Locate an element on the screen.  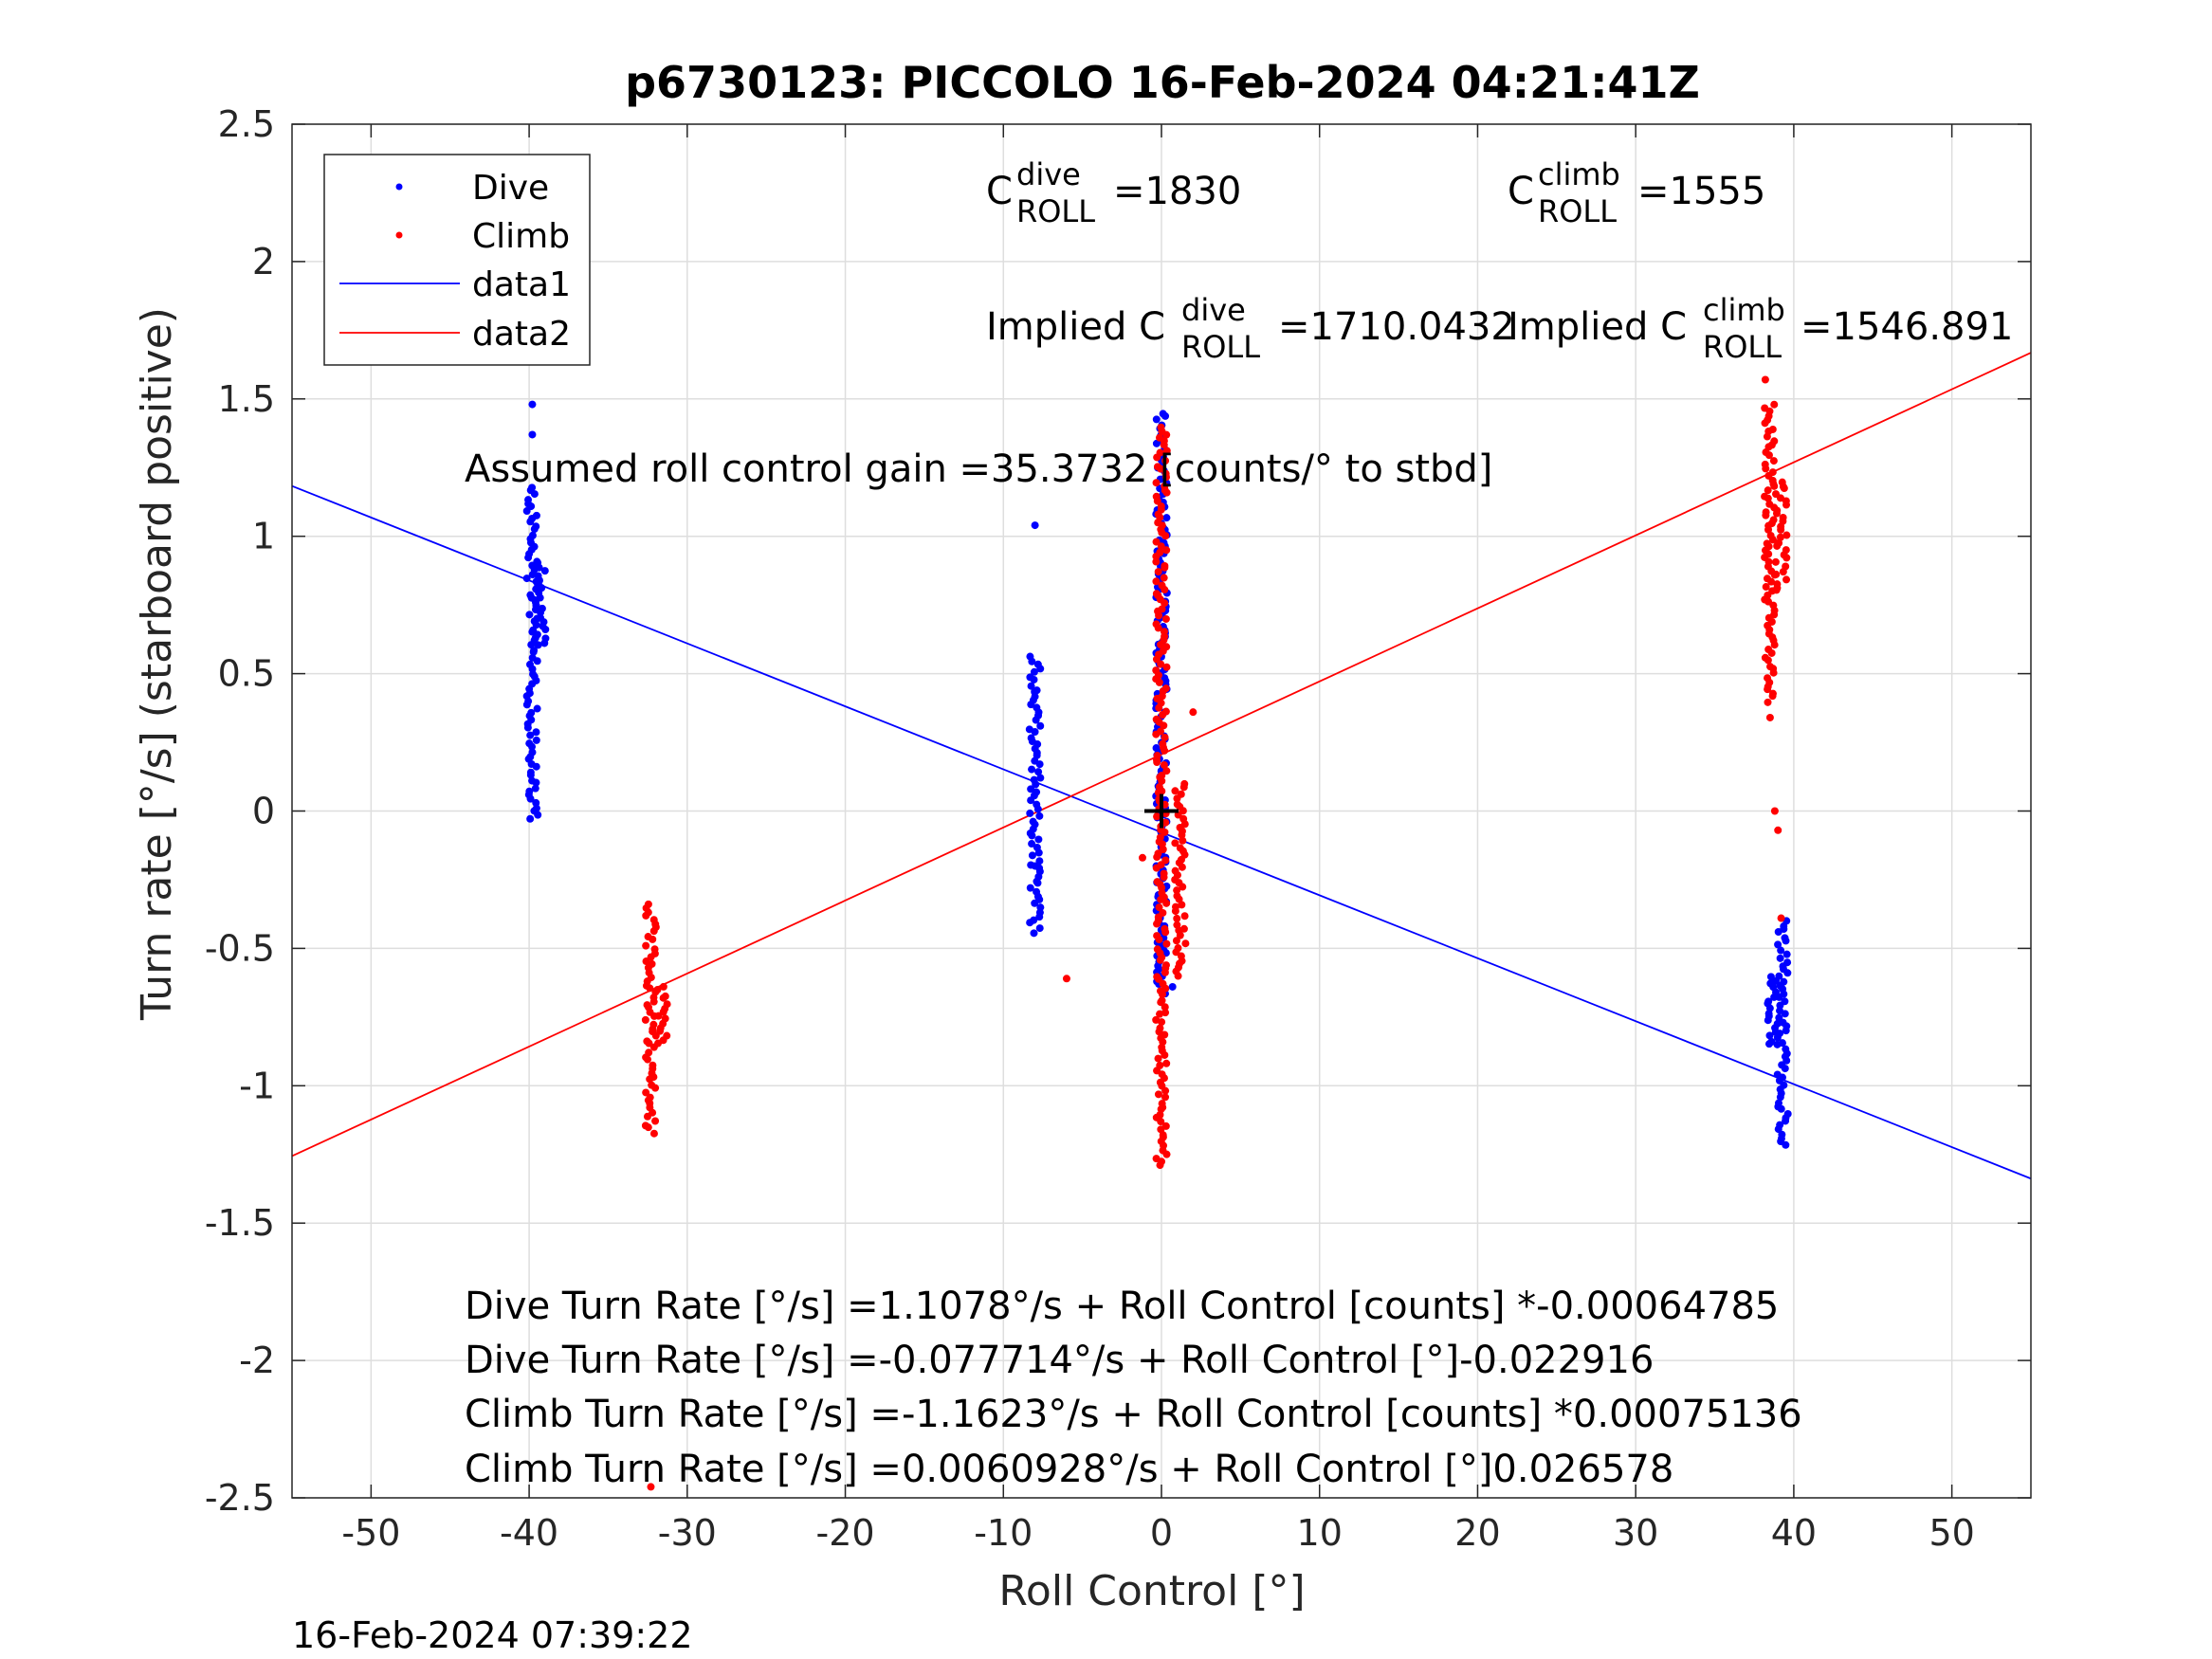
legend-climb-label: Climb is located at coordinates (521, 236).